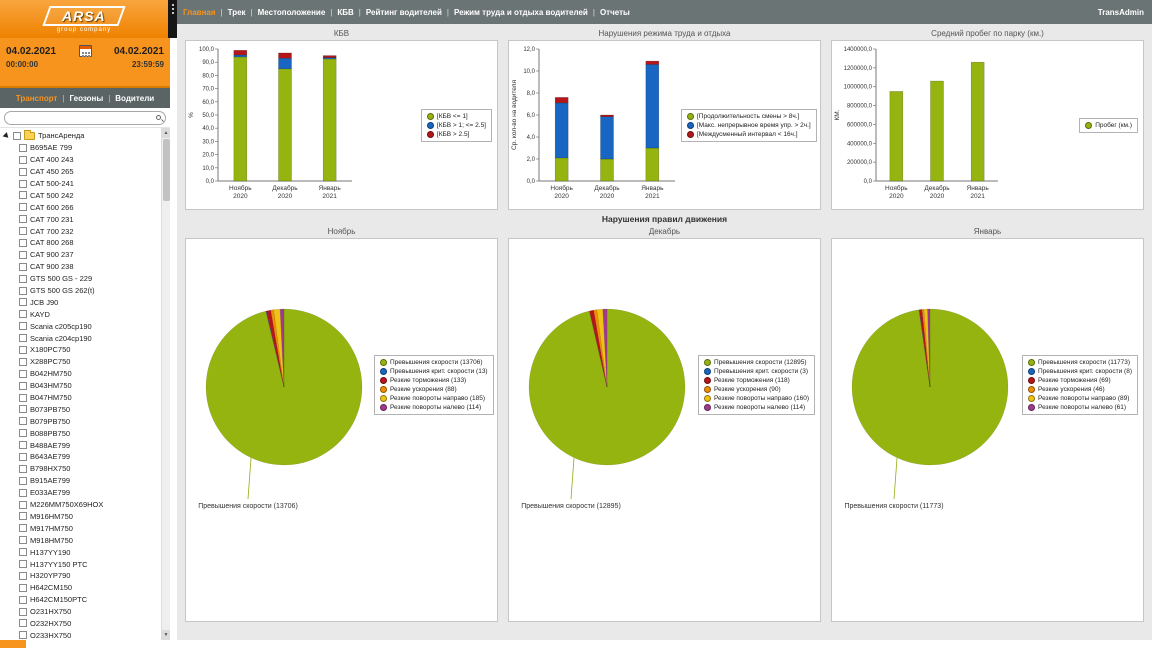 This screenshot has width=1152, height=648. What do you see at coordinates (81, 267) in the screenshot?
I see `tree-item: CAT 900 238` at bounding box center [81, 267].